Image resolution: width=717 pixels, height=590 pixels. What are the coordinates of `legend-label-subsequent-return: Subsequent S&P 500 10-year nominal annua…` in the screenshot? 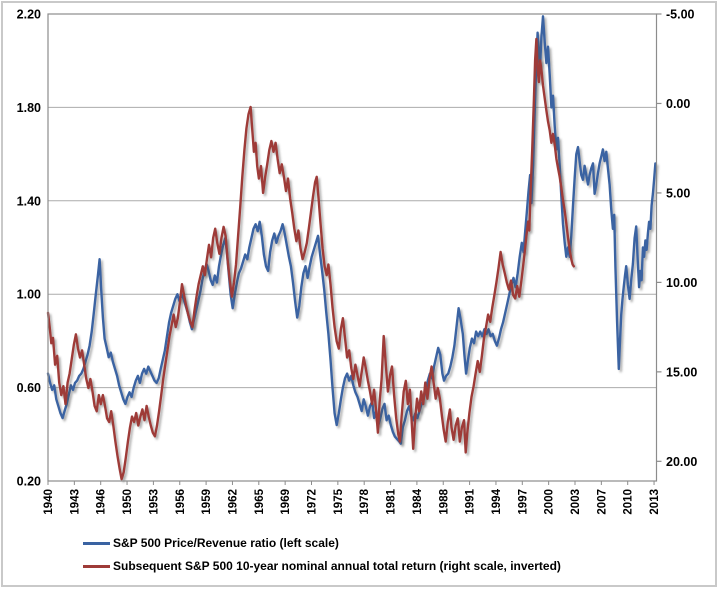 It's located at (337, 566).